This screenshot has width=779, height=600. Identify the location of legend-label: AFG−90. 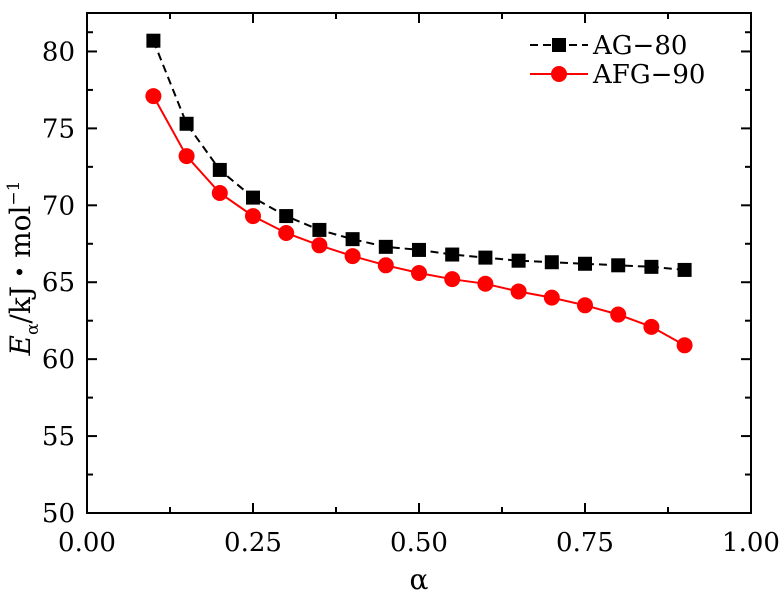
(648, 75).